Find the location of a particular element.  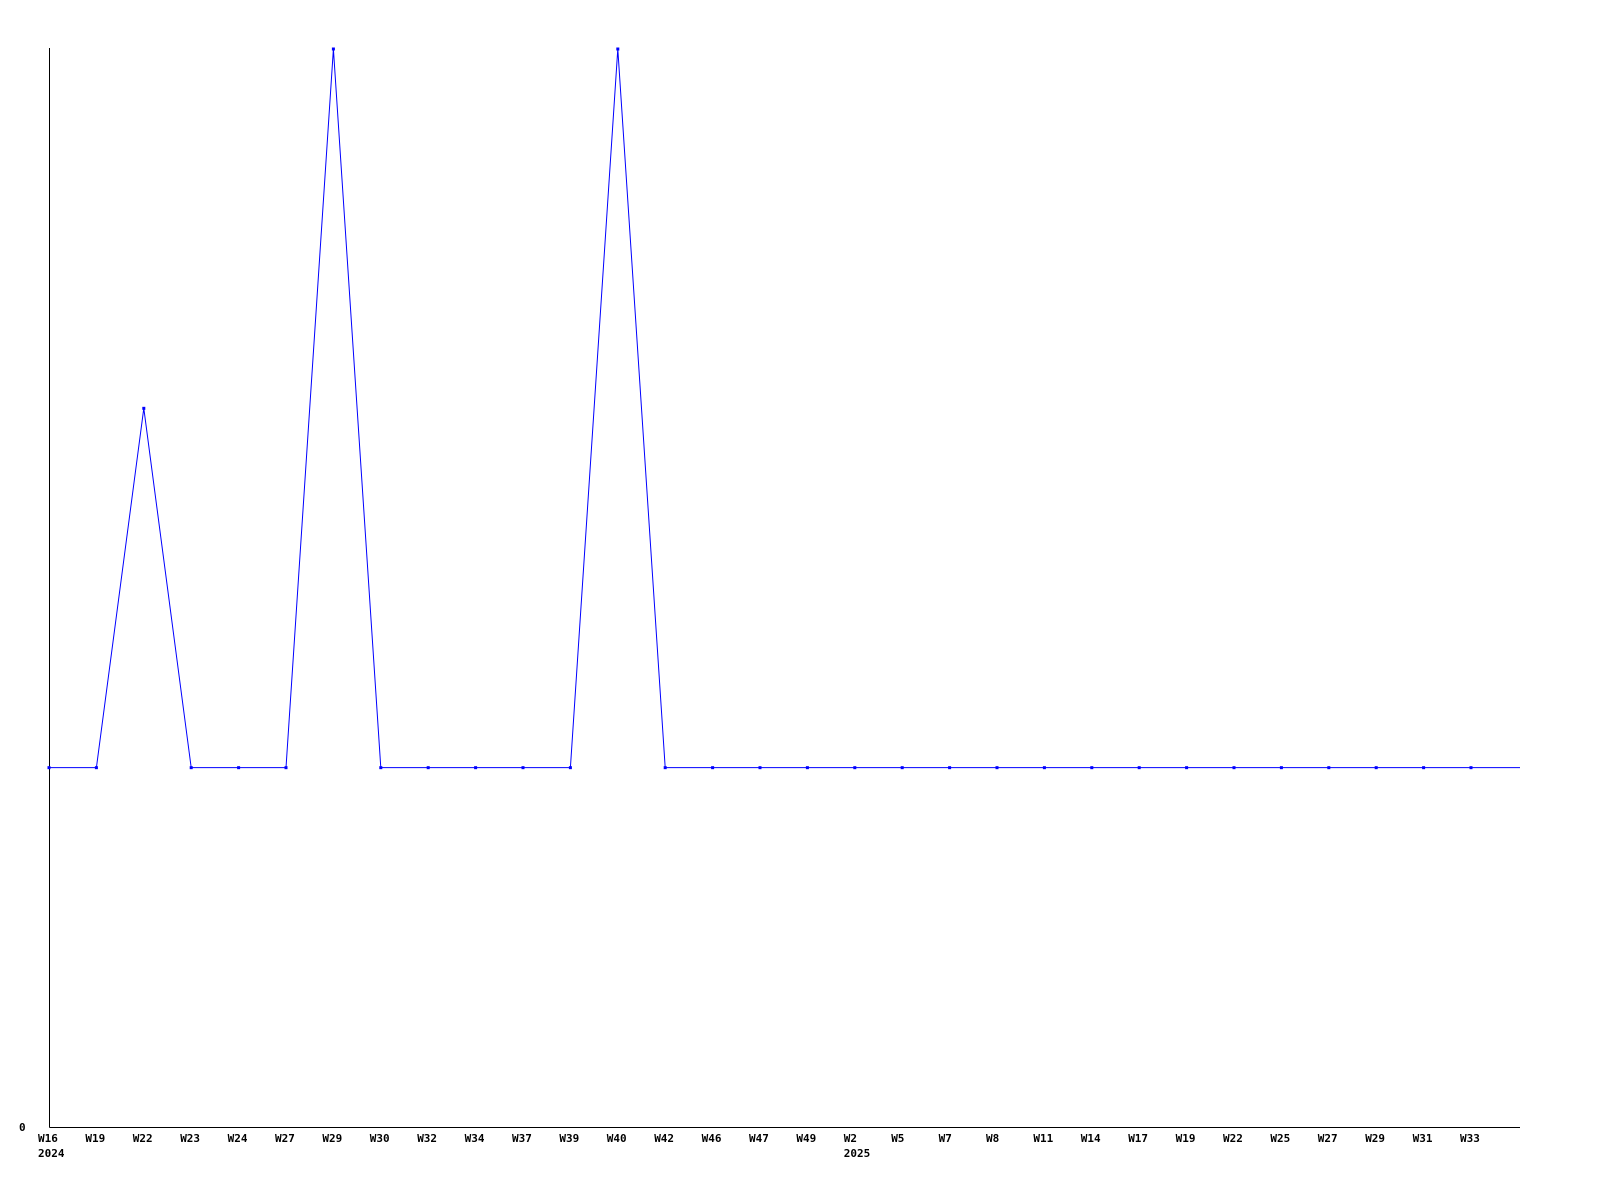

x-tick-label: W49 is located at coordinates (806, 1138).